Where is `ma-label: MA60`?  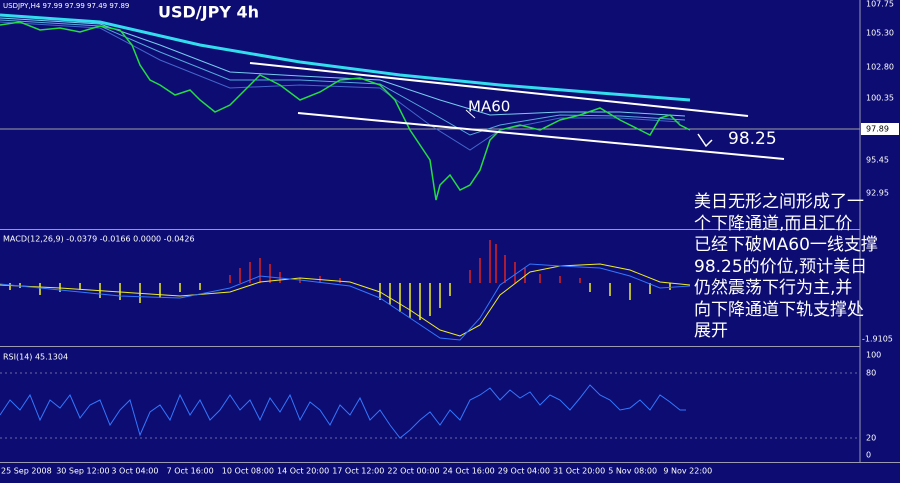 ma-label: MA60 is located at coordinates (489, 107).